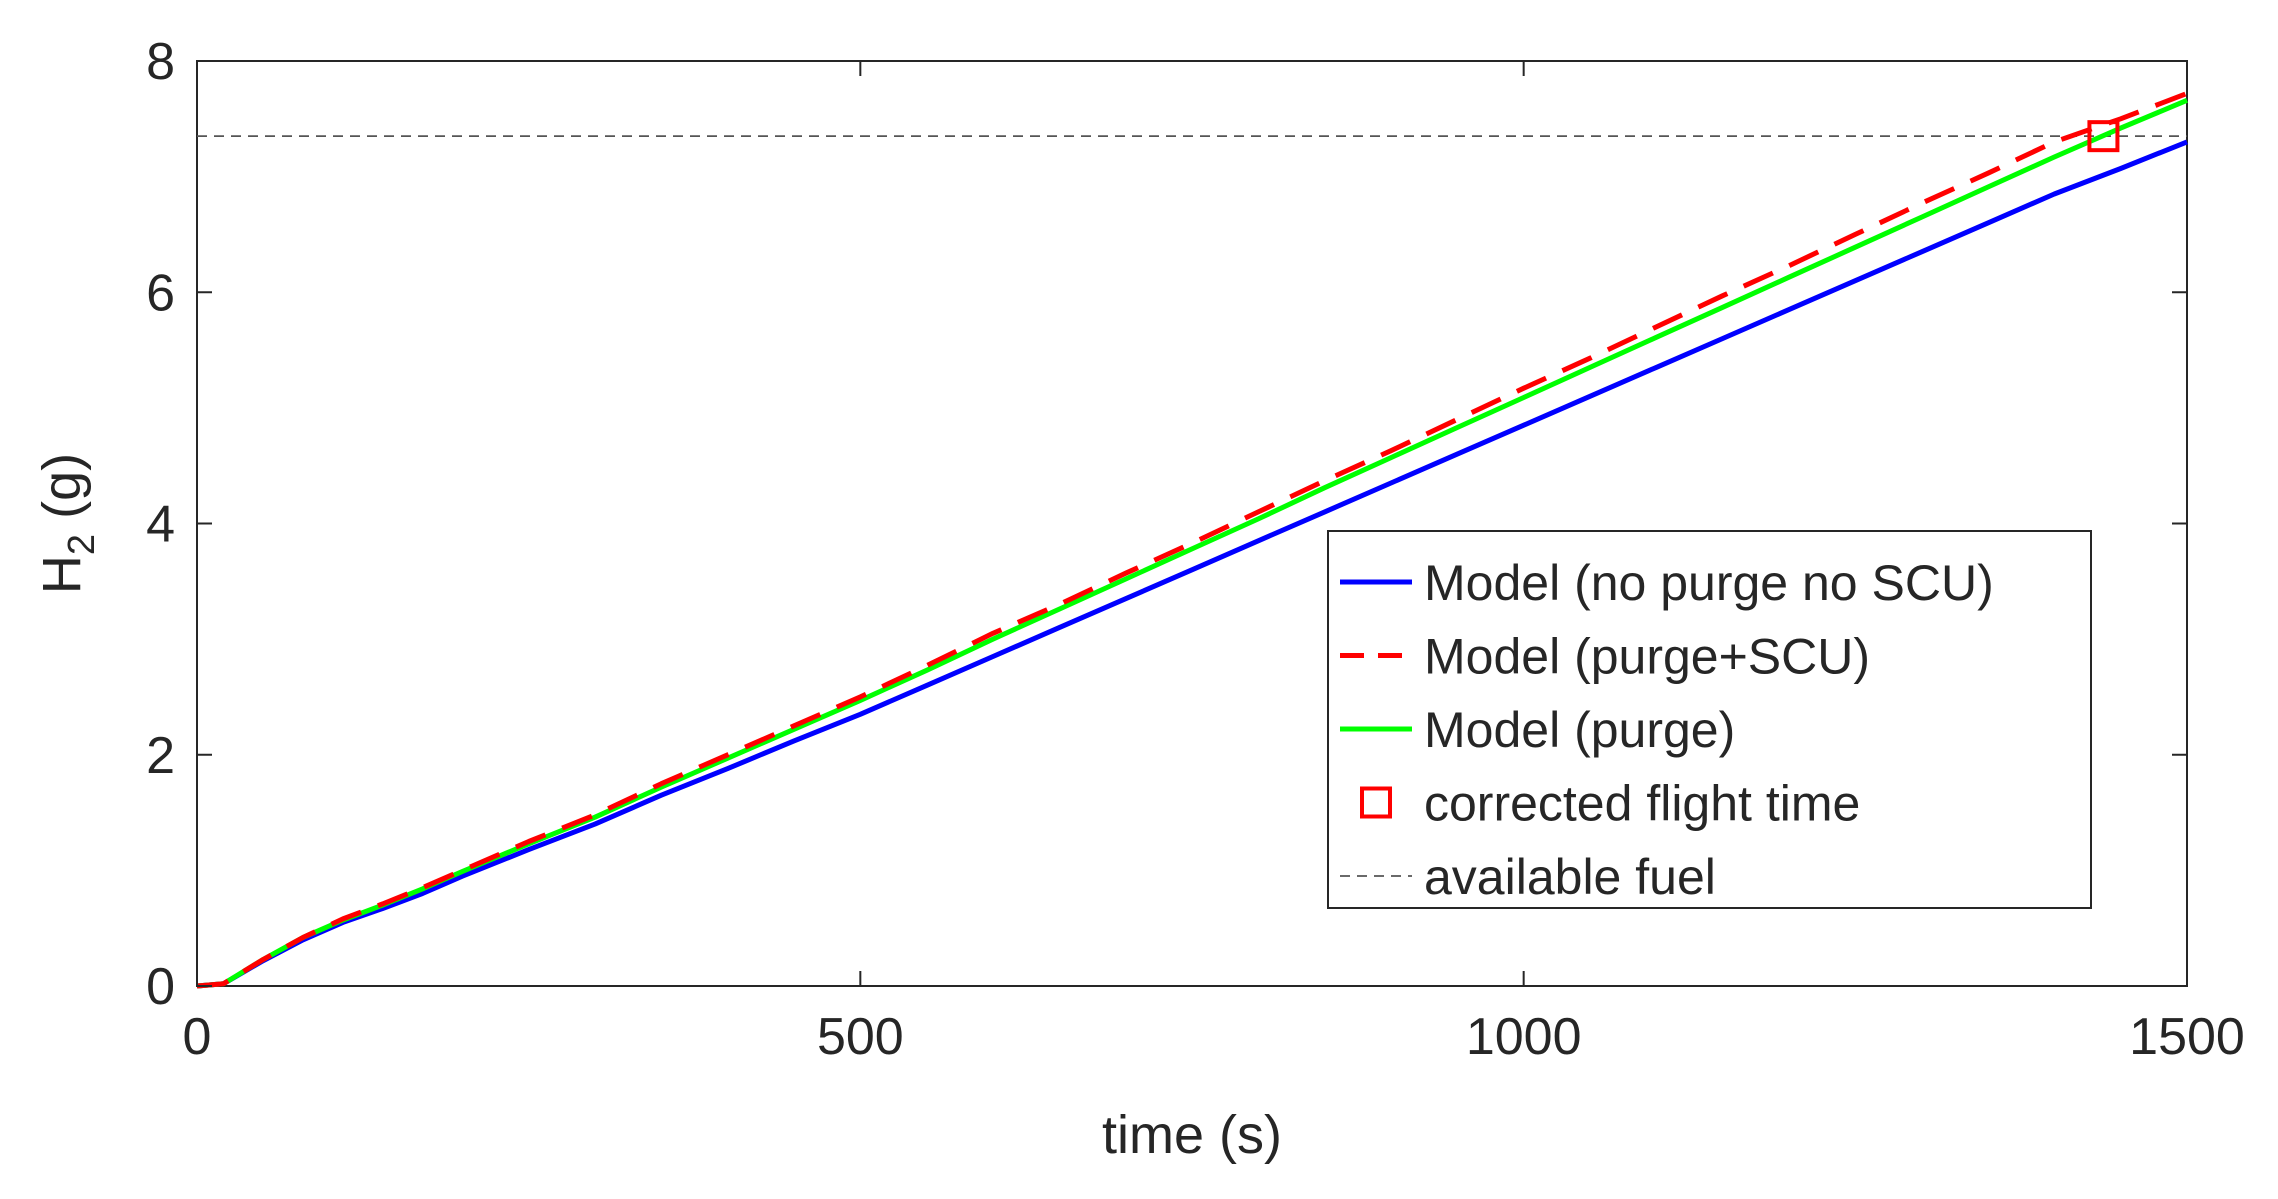 This screenshot has width=2278, height=1199. I want to click on legend-label-1: Model (purge+SCU), so click(1647, 657).